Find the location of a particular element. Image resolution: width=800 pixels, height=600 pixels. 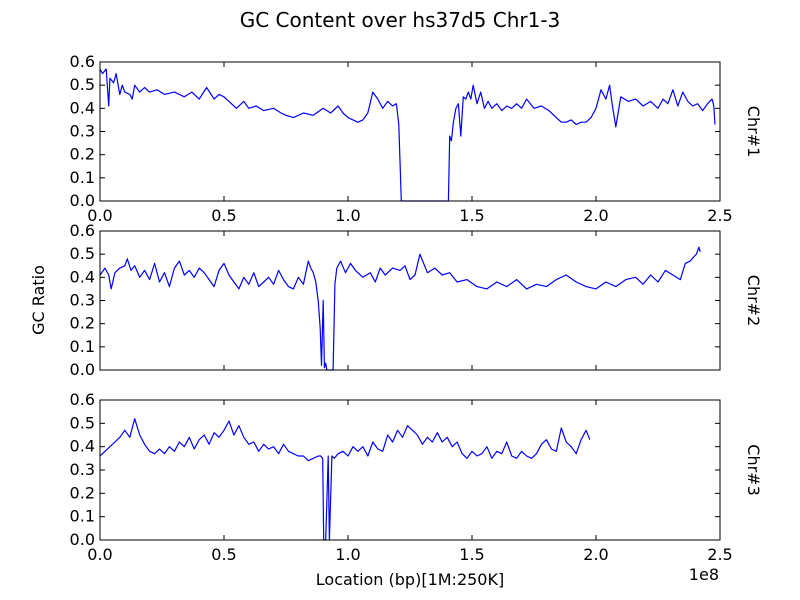

panel-label: Chr#3 is located at coordinates (753, 469).